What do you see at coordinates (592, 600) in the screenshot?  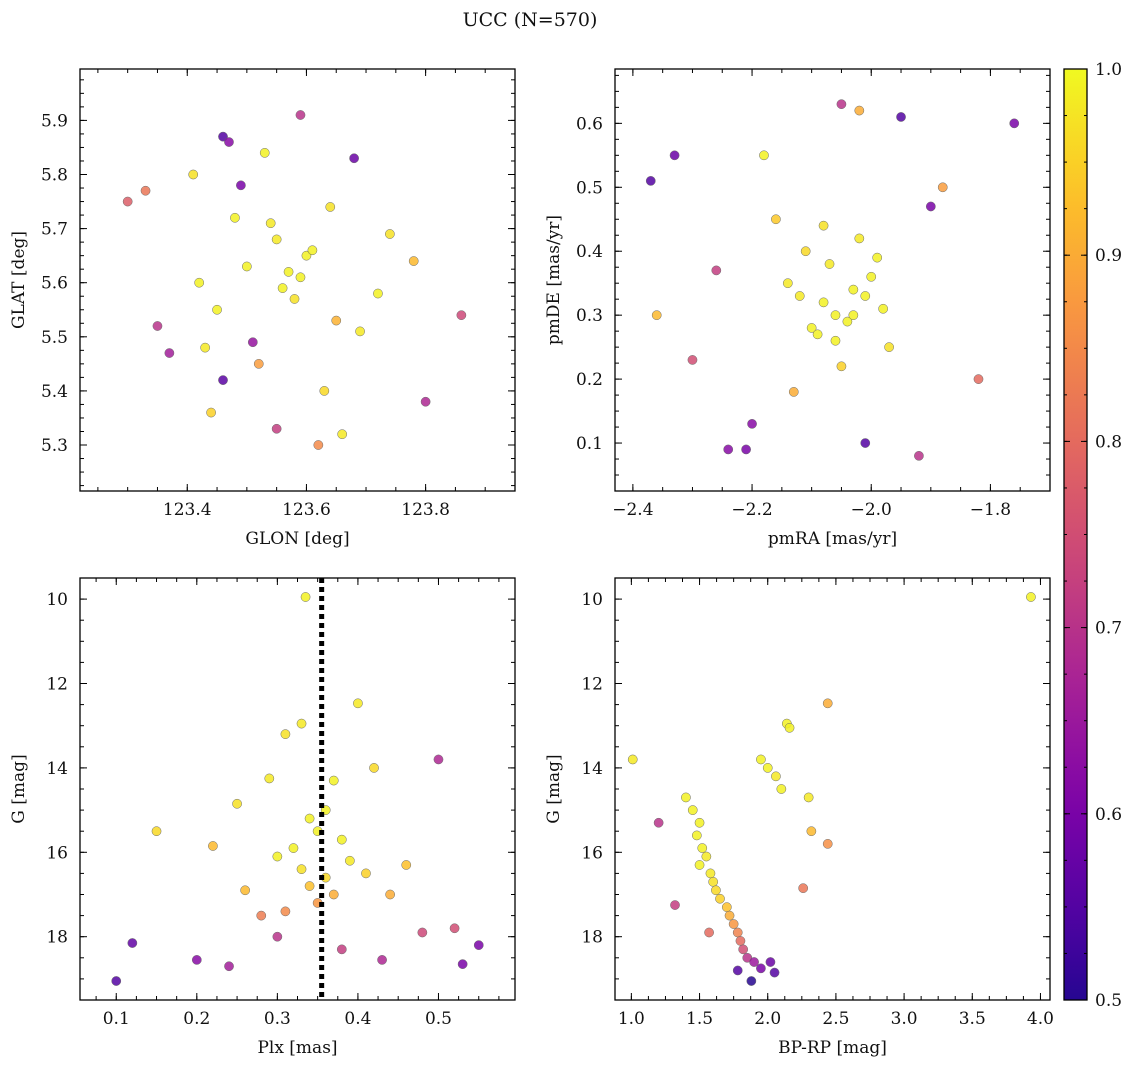 I see `y-tick-label: 10` at bounding box center [592, 600].